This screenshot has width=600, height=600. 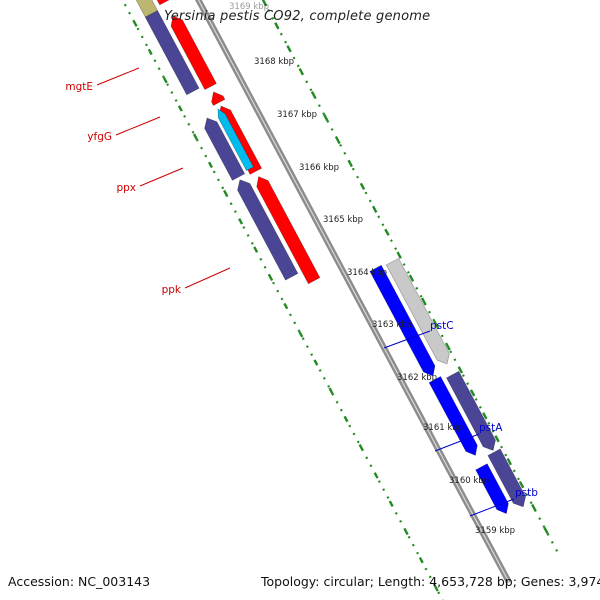 What do you see at coordinates (274, 62) in the screenshot?
I see `tick-label: 3168 kbp` at bounding box center [274, 62].